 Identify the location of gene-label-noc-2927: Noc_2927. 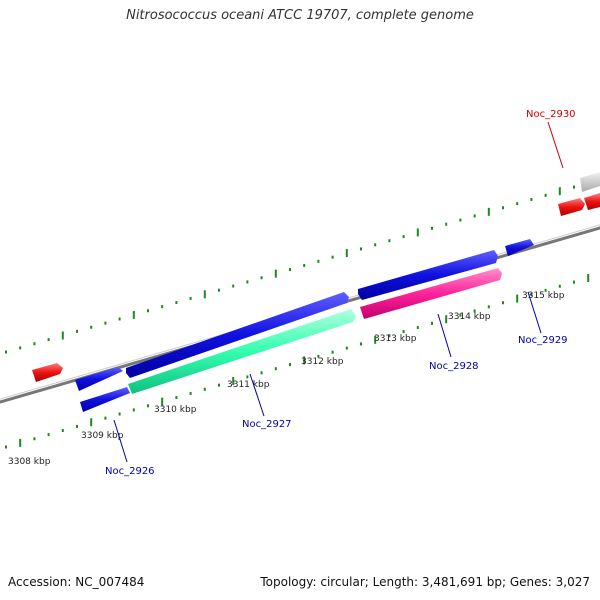
(267, 424).